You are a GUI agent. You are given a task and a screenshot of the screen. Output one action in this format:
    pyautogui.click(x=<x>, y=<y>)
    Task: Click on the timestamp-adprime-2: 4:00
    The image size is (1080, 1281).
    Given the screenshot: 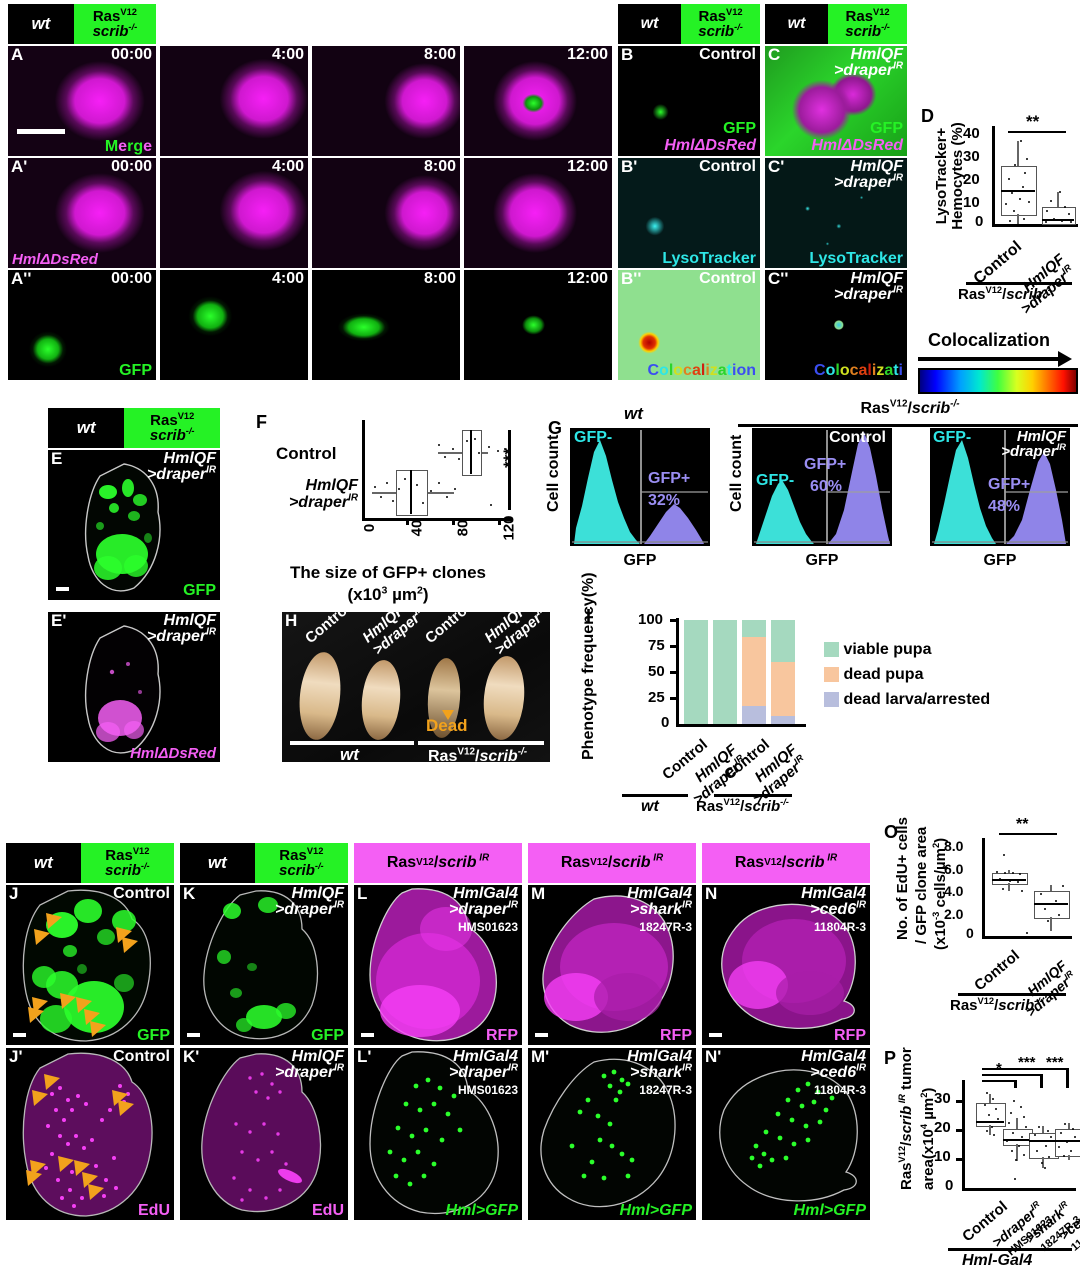 What is the action you would take?
    pyautogui.click(x=287, y=278)
    